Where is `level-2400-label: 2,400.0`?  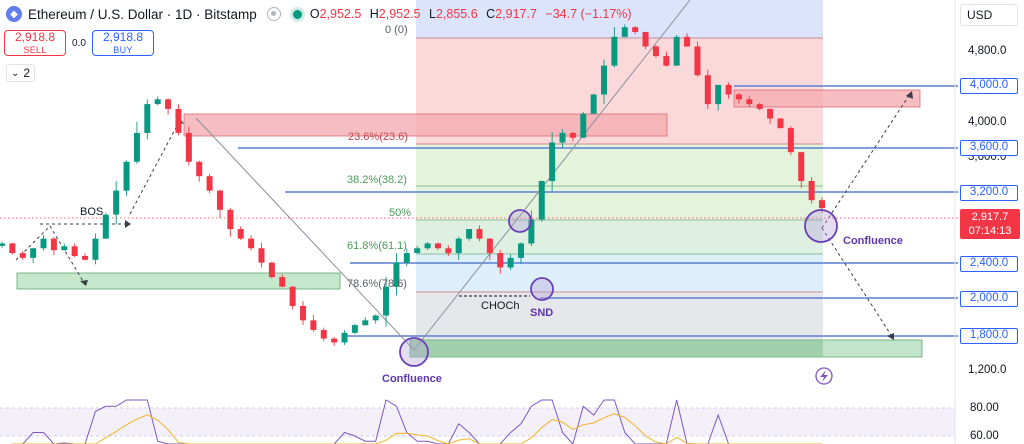 level-2400-label: 2,400.0 is located at coordinates (989, 264).